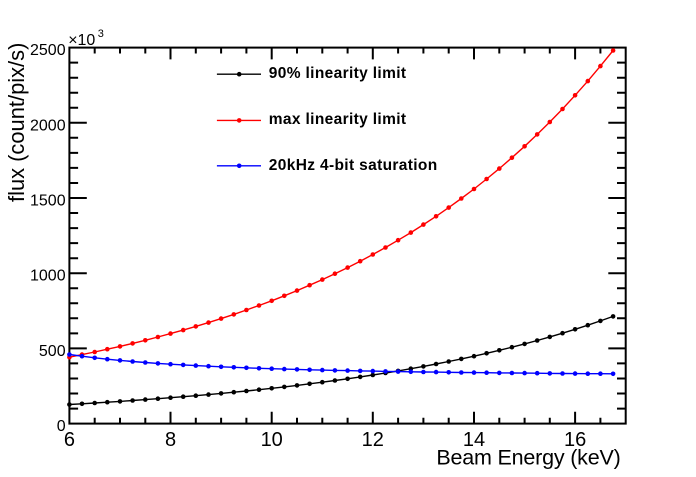 The width and height of the screenshot is (696, 477). What do you see at coordinates (272, 440) in the screenshot?
I see `svg-text: 10` at bounding box center [272, 440].